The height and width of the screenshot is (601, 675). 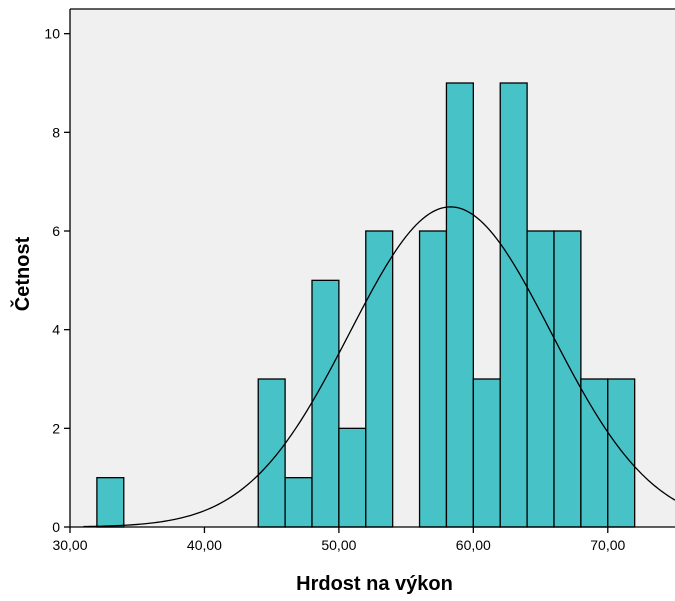 I want to click on y-tick-label: 10, so click(x=52, y=34).